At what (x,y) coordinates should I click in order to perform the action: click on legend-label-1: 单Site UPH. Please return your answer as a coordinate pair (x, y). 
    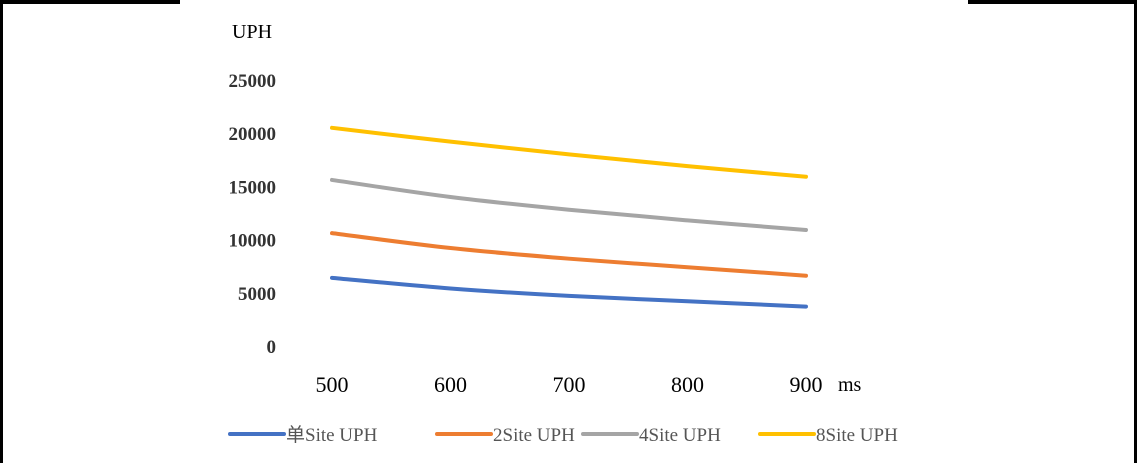
    Looking at the image, I should click on (332, 435).